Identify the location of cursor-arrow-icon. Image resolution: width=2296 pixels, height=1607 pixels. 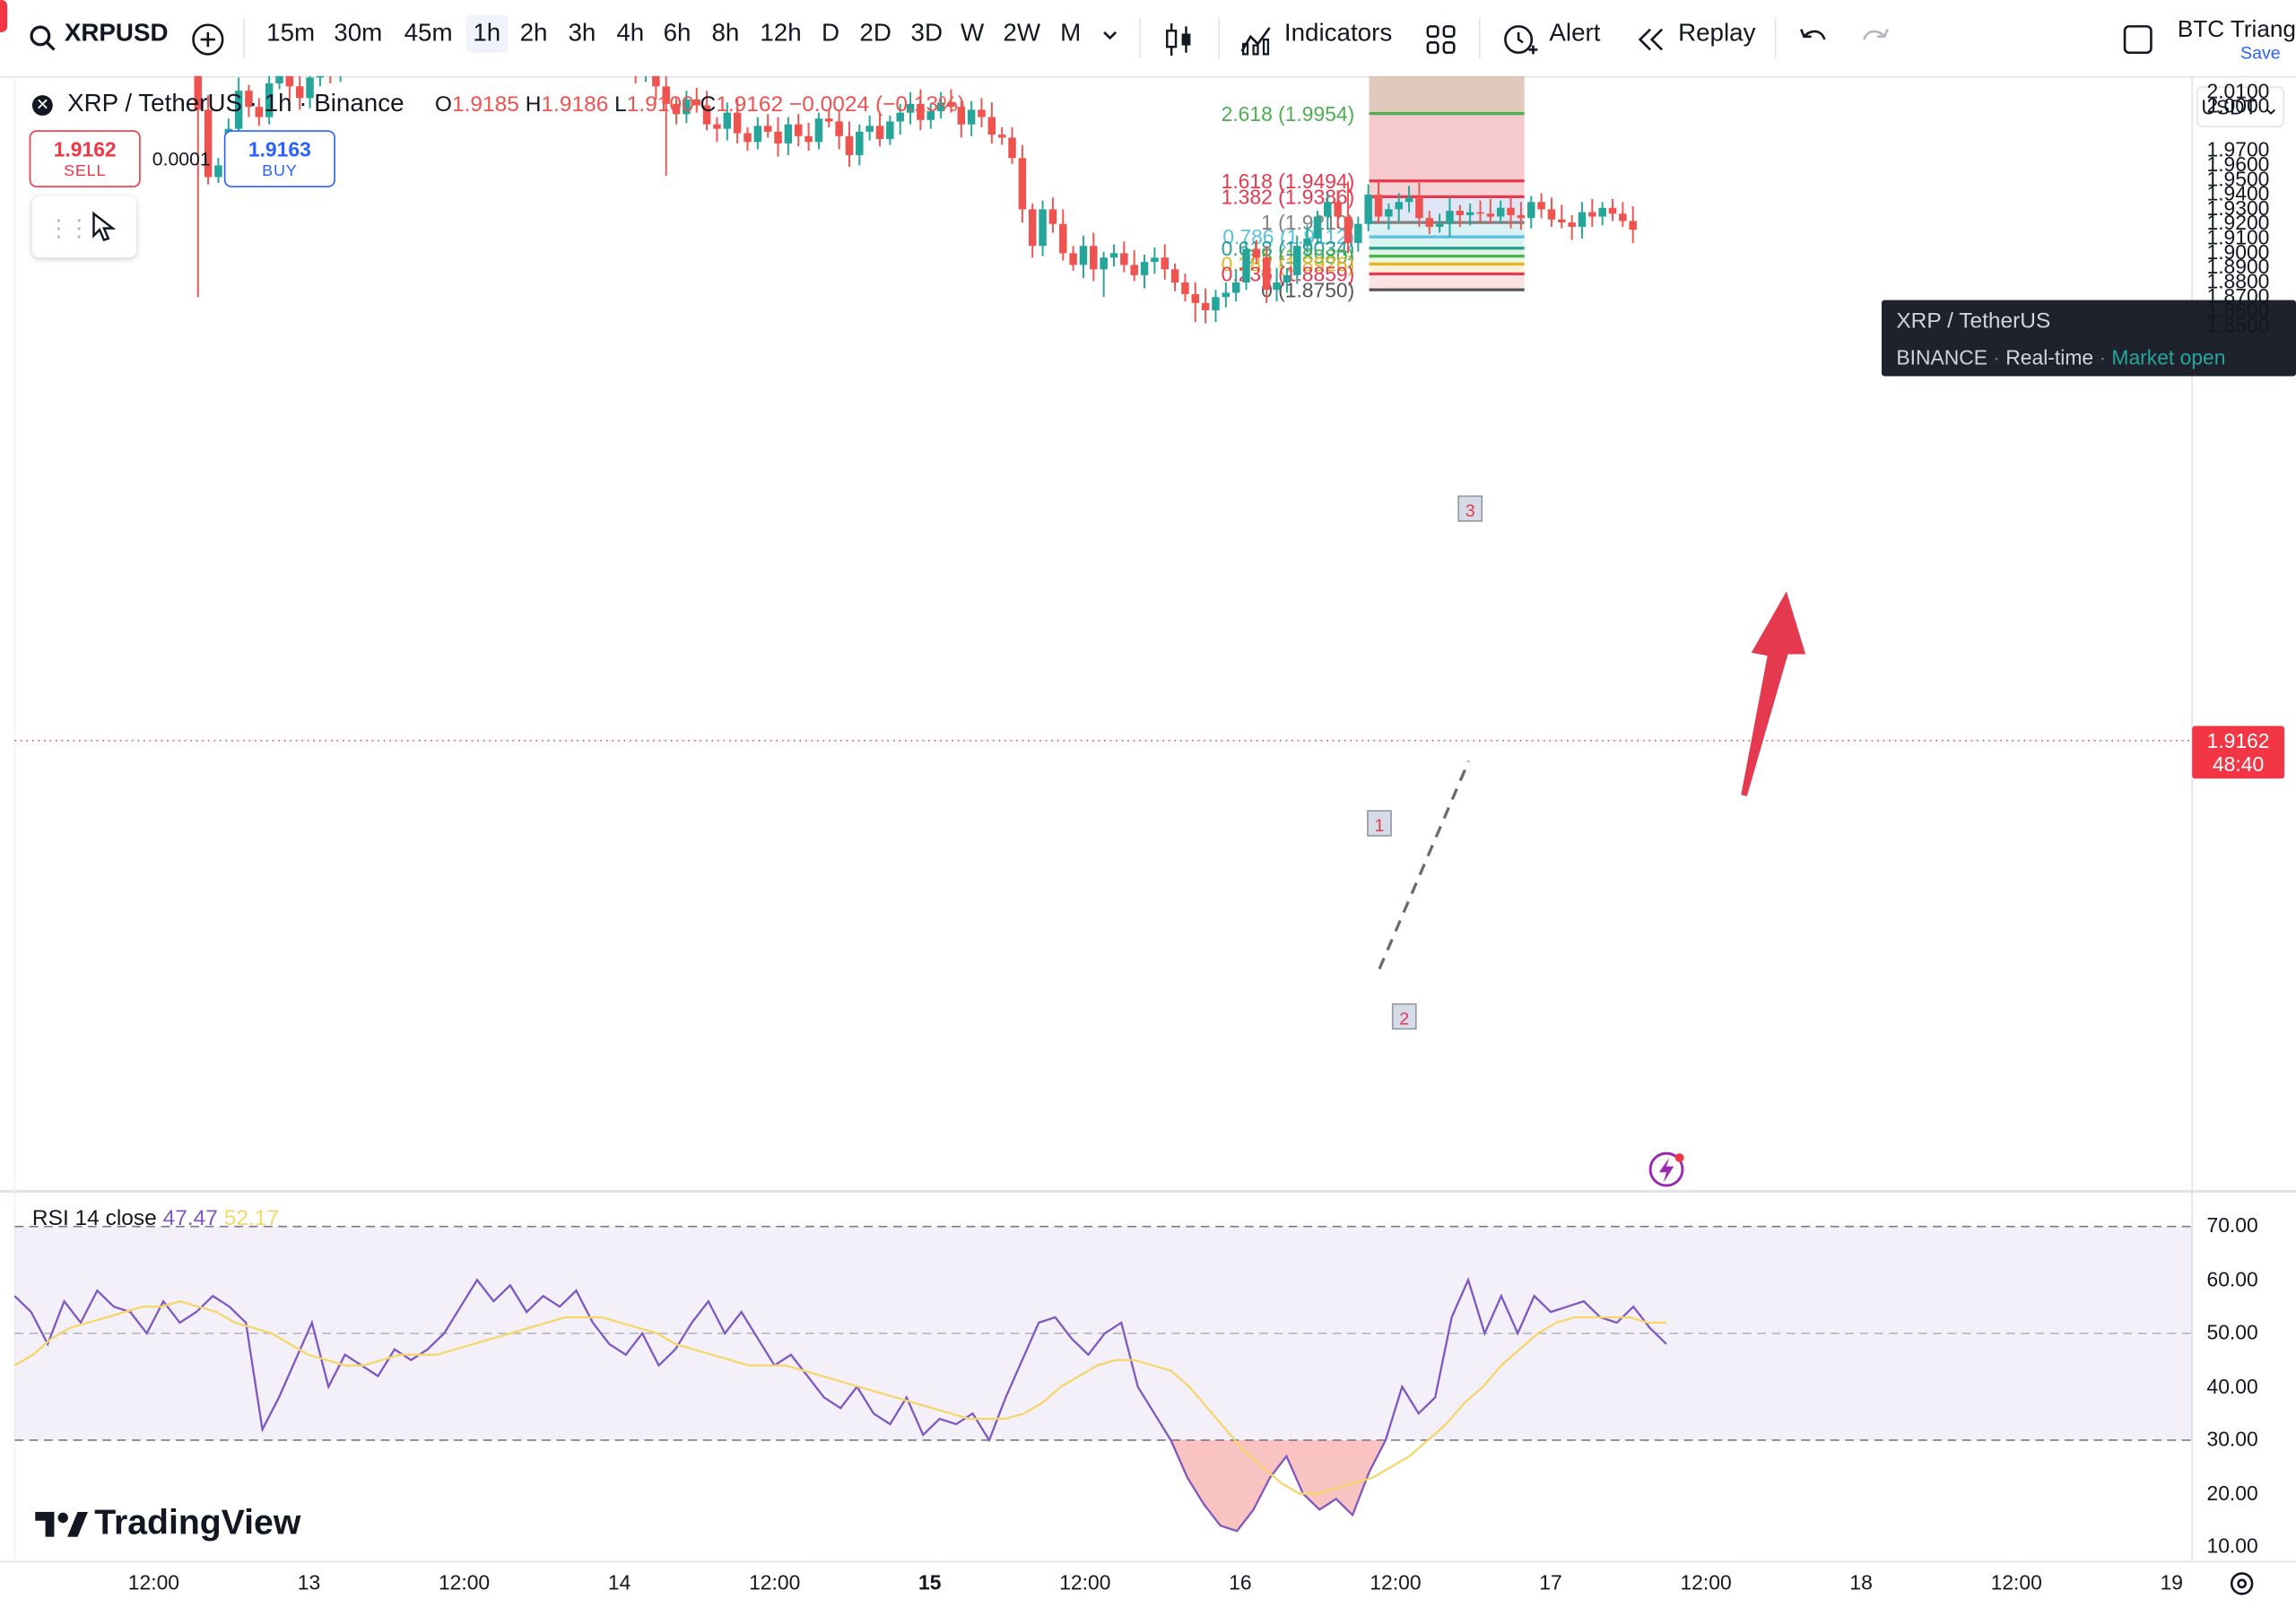
(104, 227).